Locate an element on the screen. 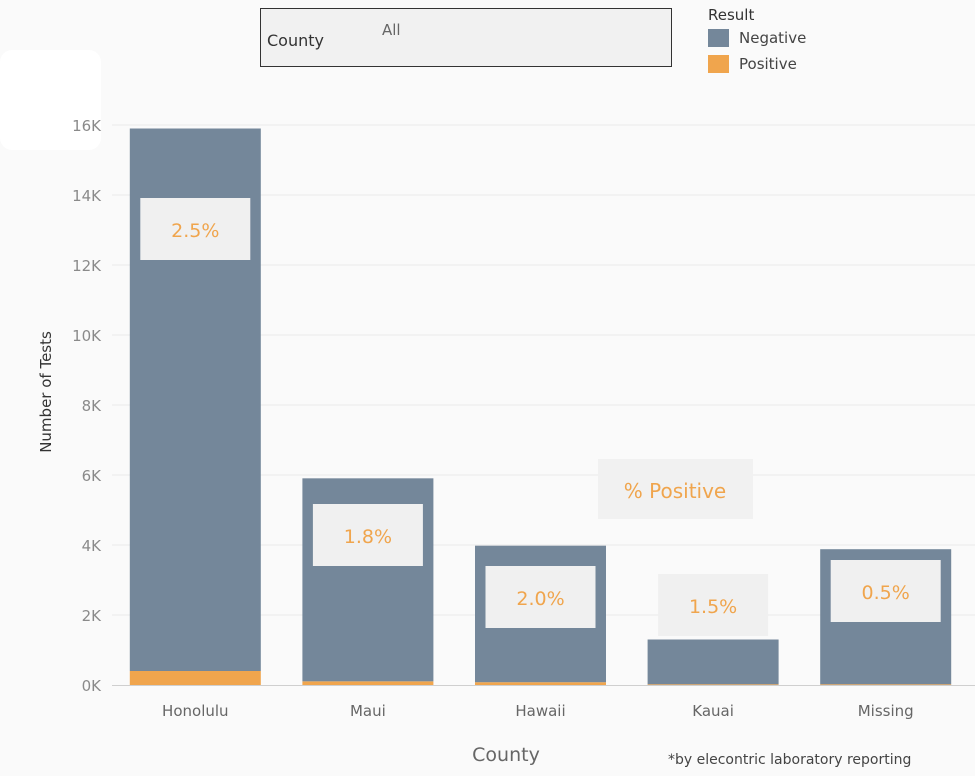  legend-swatch-positive is located at coordinates (718, 64).